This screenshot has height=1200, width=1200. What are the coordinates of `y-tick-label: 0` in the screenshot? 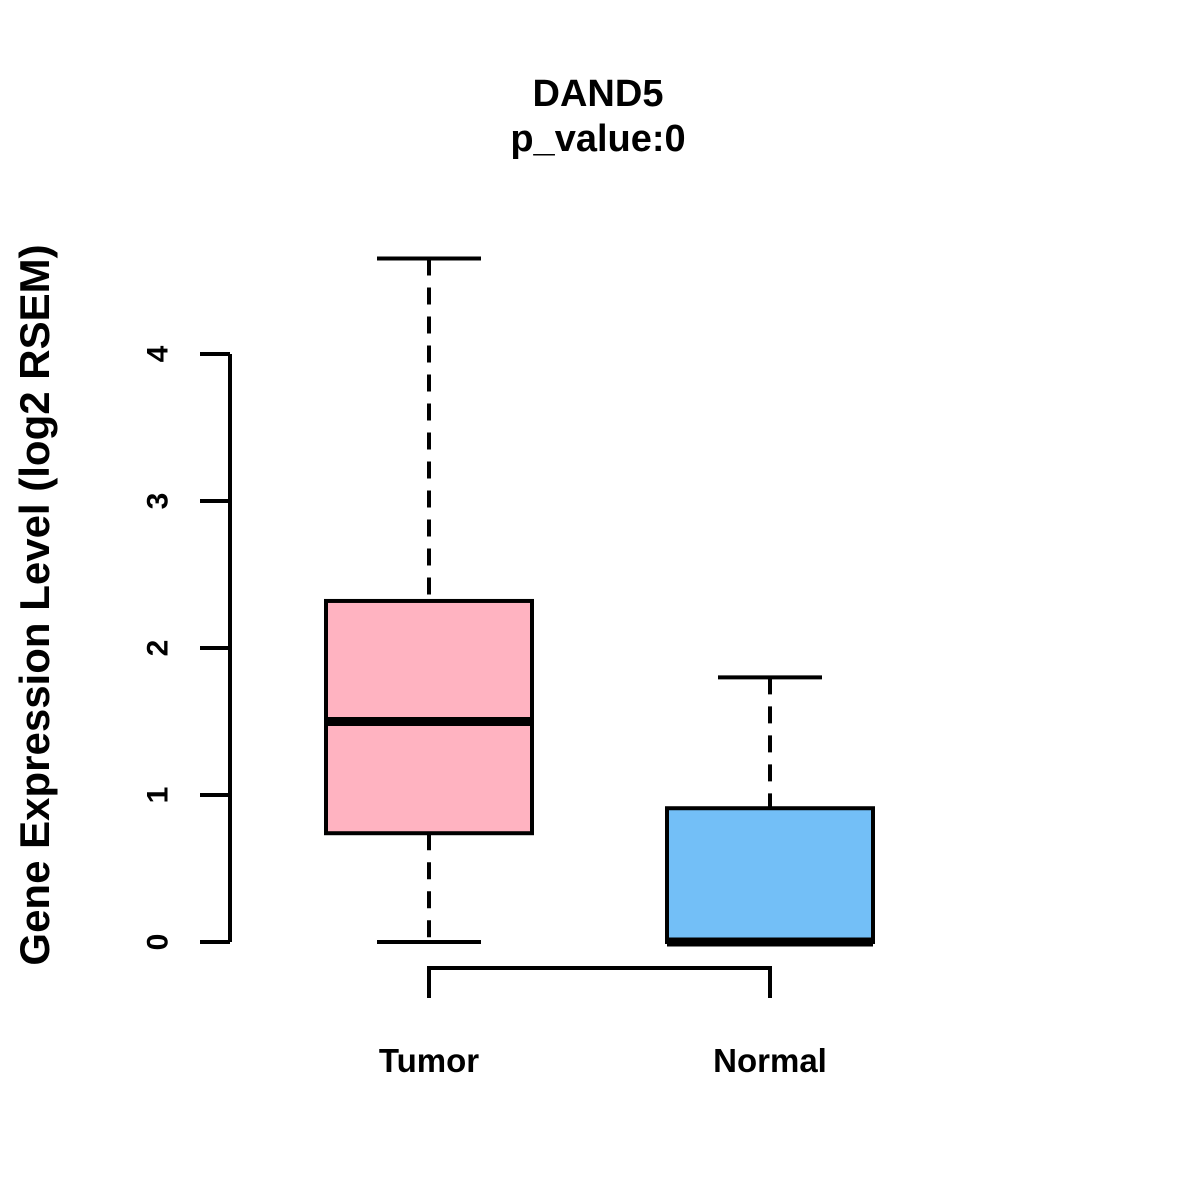 It's located at (158, 942).